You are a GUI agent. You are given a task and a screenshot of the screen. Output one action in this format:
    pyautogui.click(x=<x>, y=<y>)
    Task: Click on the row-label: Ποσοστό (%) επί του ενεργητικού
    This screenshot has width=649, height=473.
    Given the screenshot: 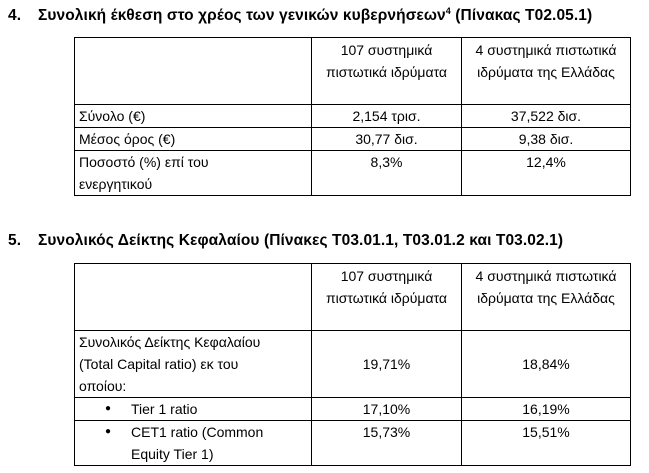 What is the action you would take?
    pyautogui.click(x=193, y=173)
    